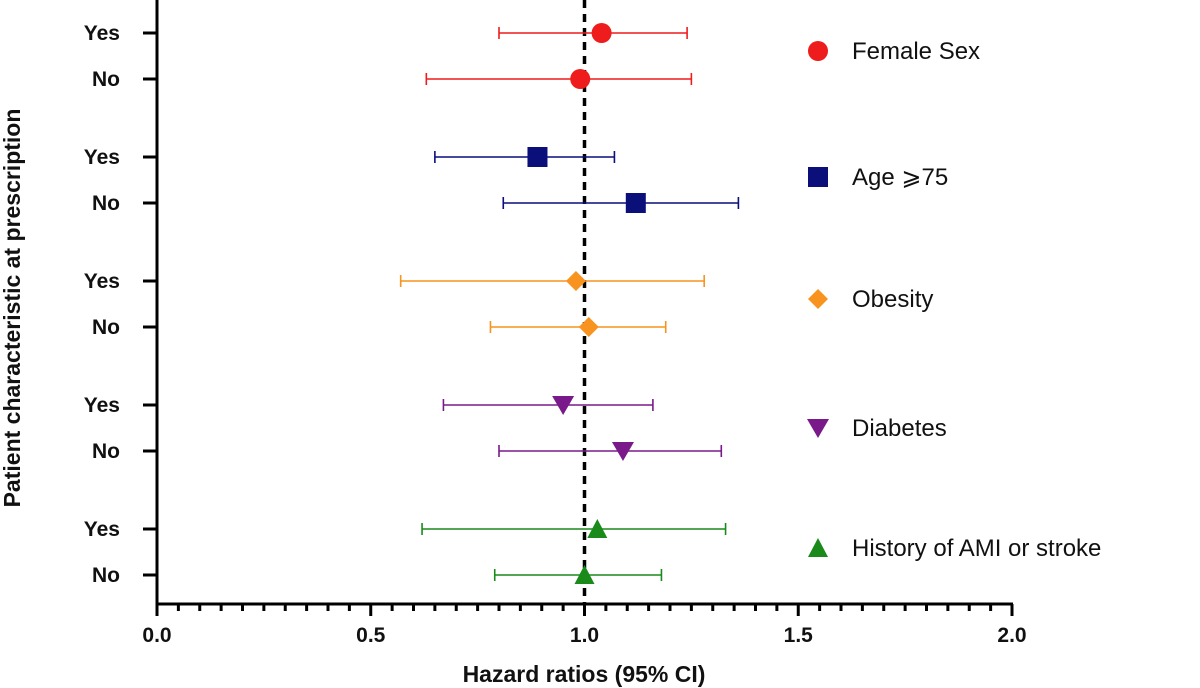 The width and height of the screenshot is (1200, 688). I want to click on x-tick-label: 1.0, so click(584, 635).